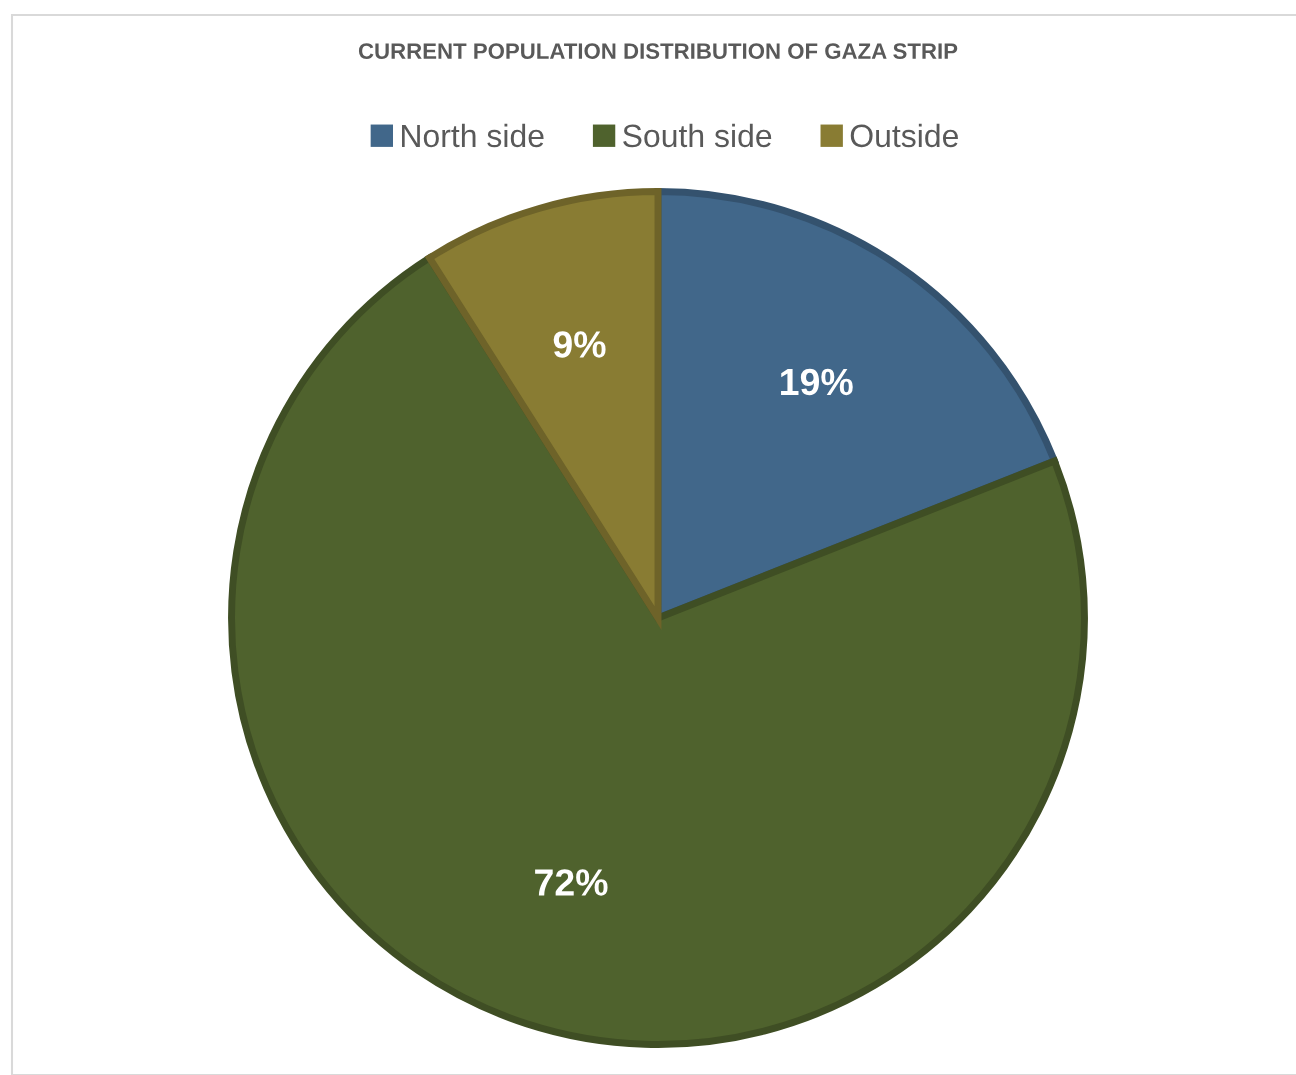 Image resolution: width=1296 pixels, height=1075 pixels. What do you see at coordinates (658, 51) in the screenshot?
I see `chart-title: CURRENT POPULATION DISTRIBUTION OF GAZA STRIP` at bounding box center [658, 51].